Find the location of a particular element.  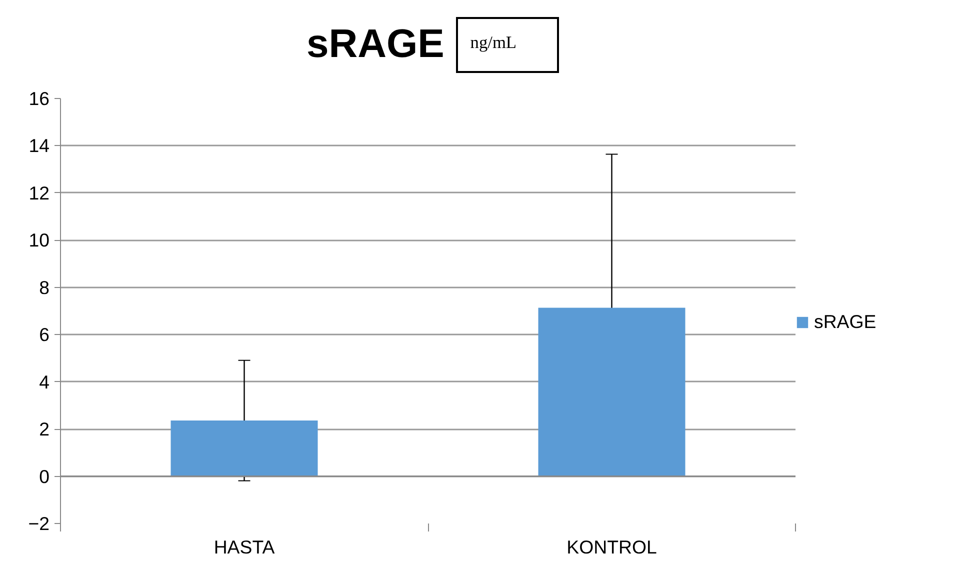

y-tick-label: 10 is located at coordinates (39, 240).